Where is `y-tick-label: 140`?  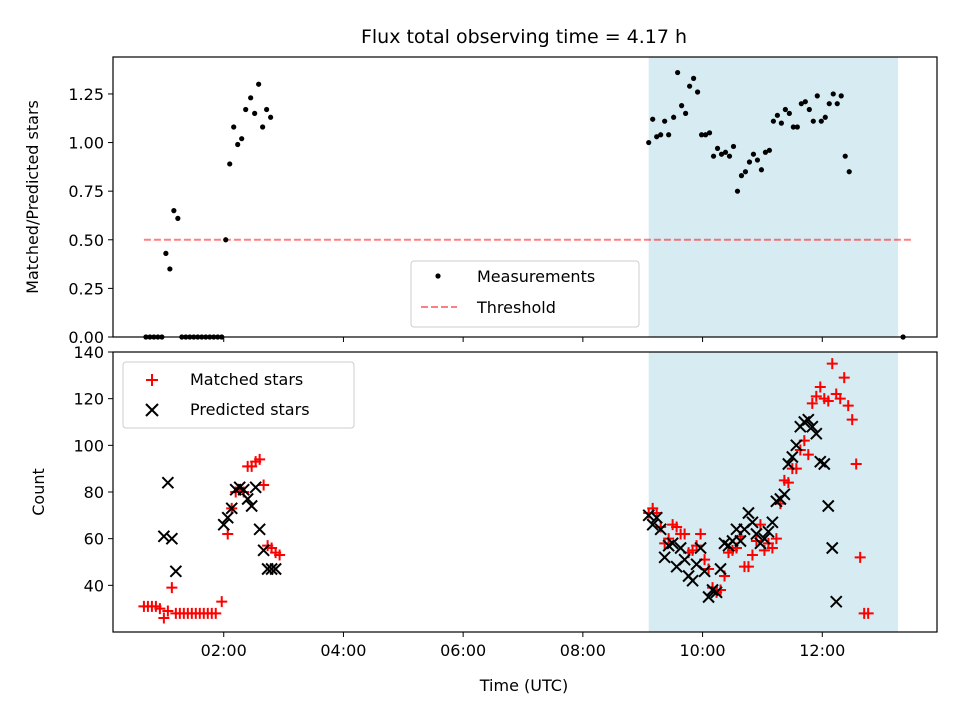 y-tick-label: 140 is located at coordinates (88, 352).